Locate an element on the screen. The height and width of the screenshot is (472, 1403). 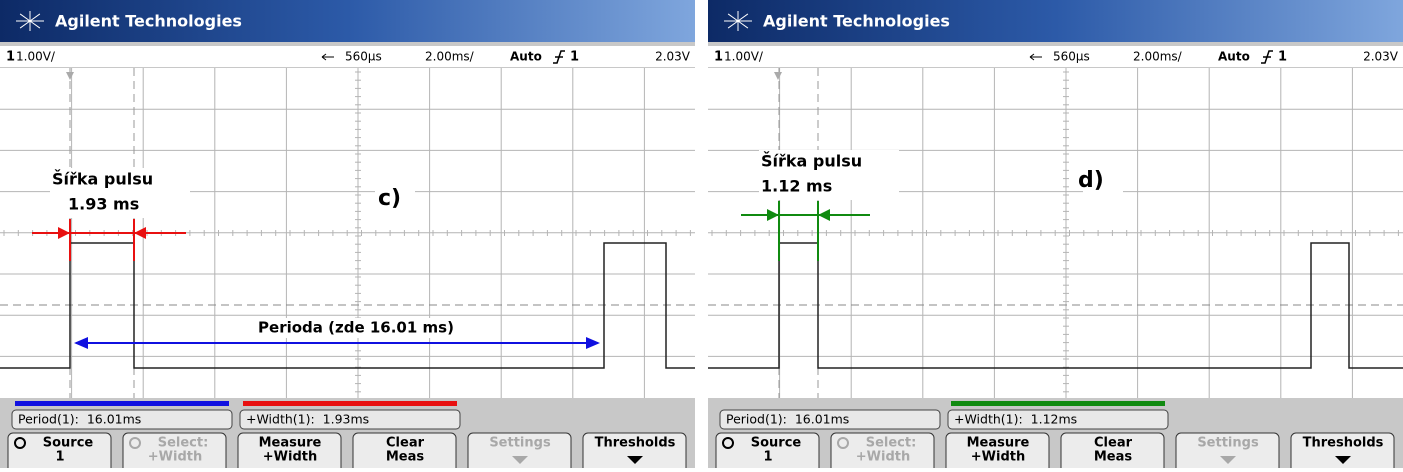
annotation-value: 1.12 ms is located at coordinates (796, 186).